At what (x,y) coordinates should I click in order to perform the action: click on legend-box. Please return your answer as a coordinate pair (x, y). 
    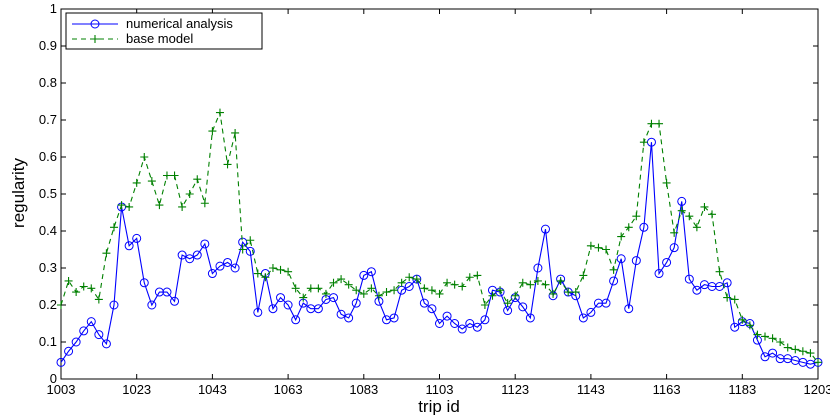
    Looking at the image, I should click on (164, 31).